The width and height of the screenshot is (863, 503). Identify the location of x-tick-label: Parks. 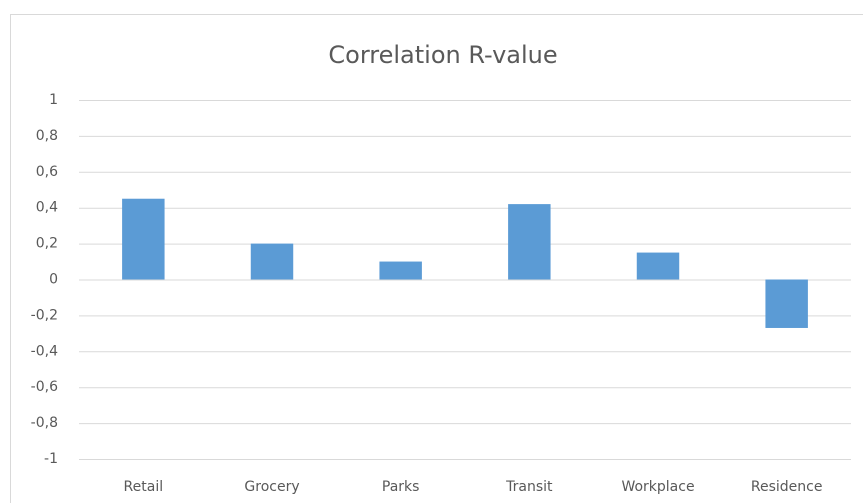
(401, 487).